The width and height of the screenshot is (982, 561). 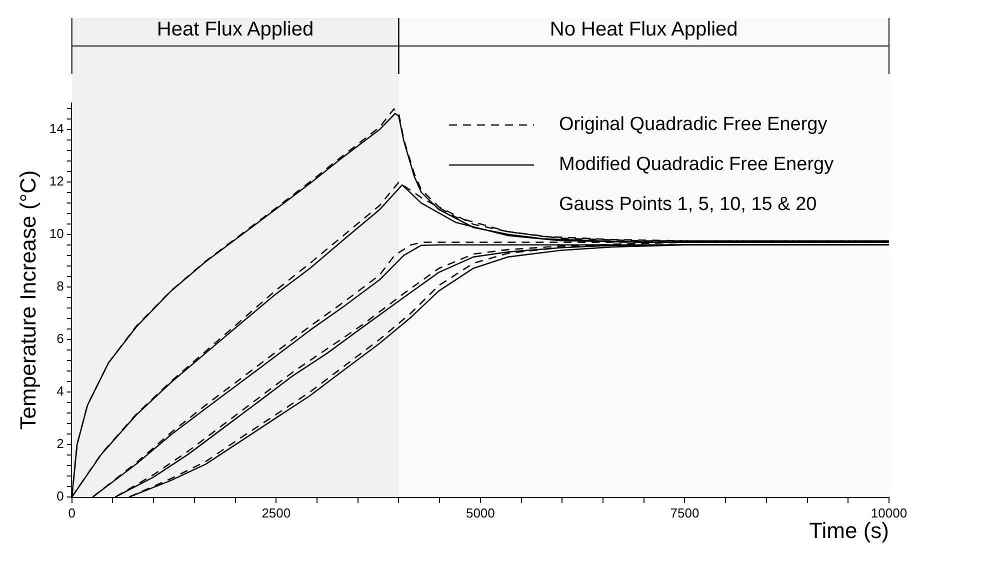 I want to click on annotation: Gauss Points 1, 5, 10, 15 & 20, so click(x=688, y=205).